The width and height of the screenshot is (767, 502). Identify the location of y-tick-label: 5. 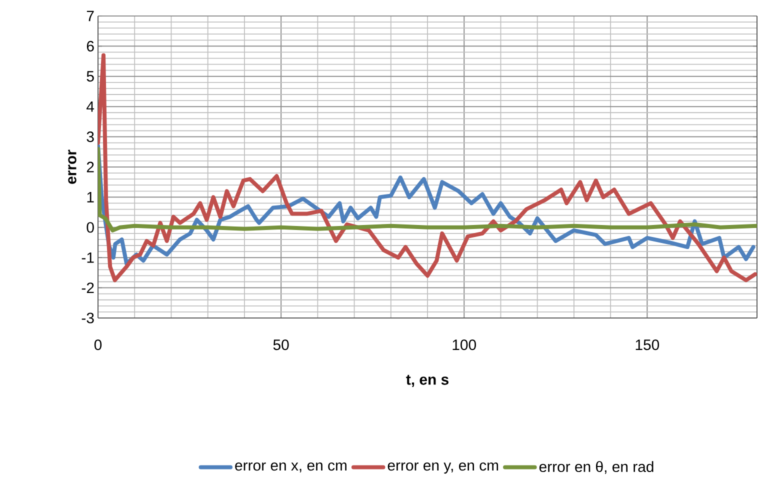
(90, 76).